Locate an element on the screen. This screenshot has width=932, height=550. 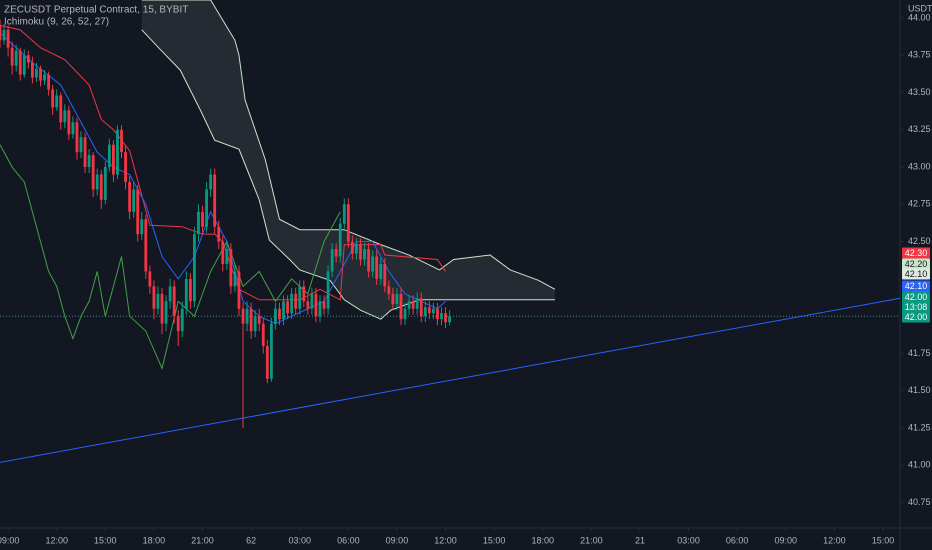
price-badge-label: 13:08 is located at coordinates (916, 307).